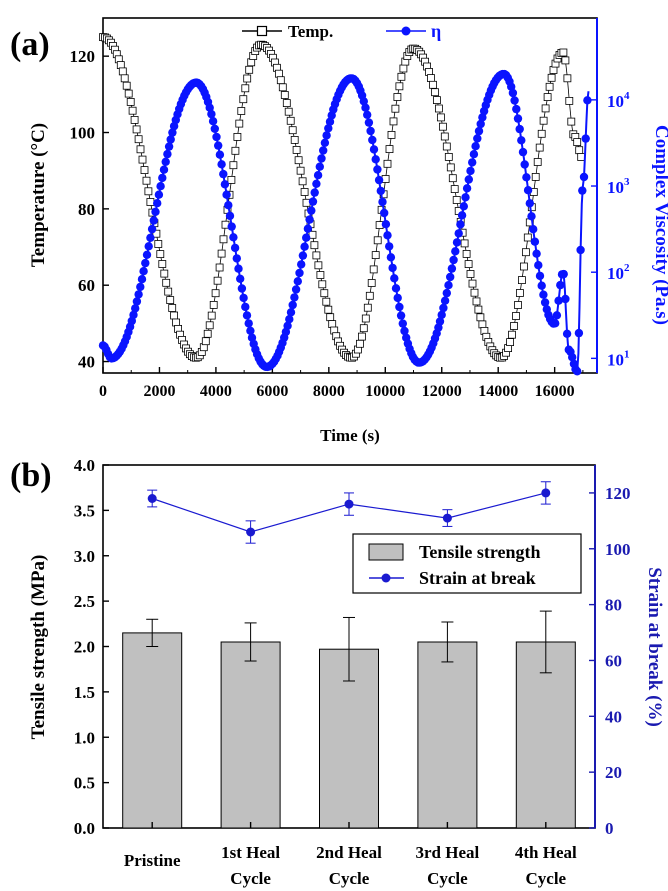 The image size is (668, 891). I want to click on panel-a-x-ticks: 0 2000 4000 6000 8000 10000 12000 14000 16000, so click(341, 383).